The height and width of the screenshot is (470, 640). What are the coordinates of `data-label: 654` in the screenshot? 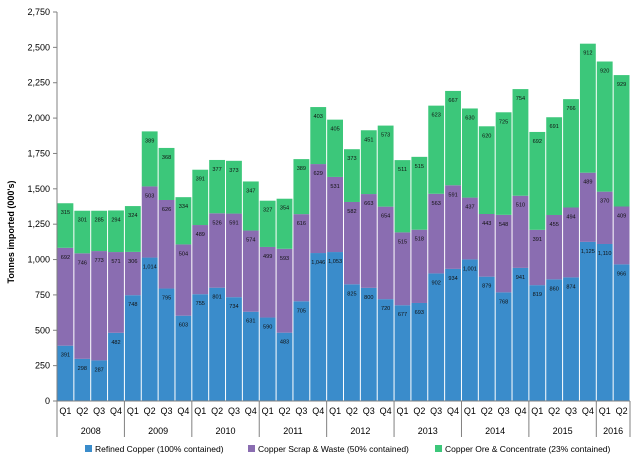 It's located at (385, 217).